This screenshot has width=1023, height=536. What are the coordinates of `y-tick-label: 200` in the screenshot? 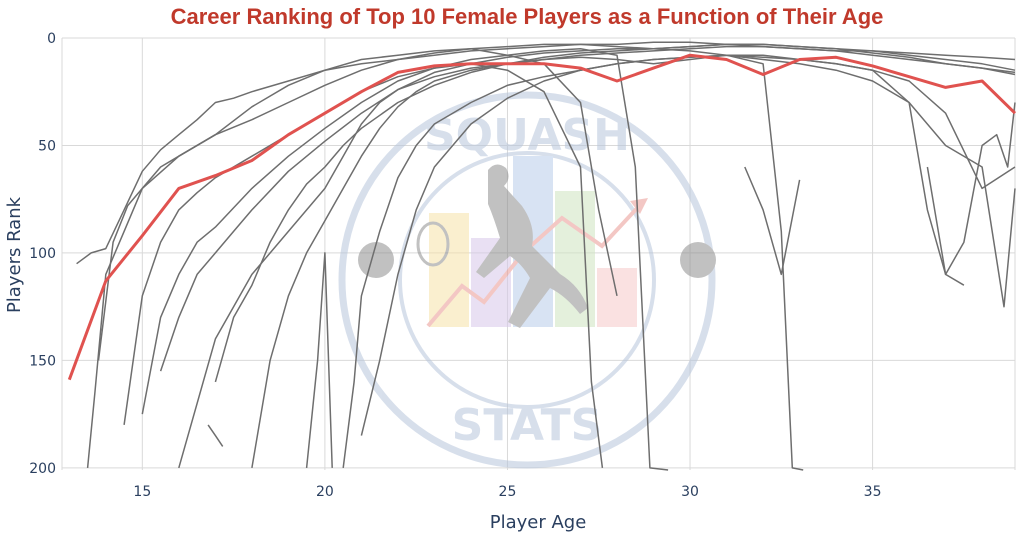 It's located at (42, 469).